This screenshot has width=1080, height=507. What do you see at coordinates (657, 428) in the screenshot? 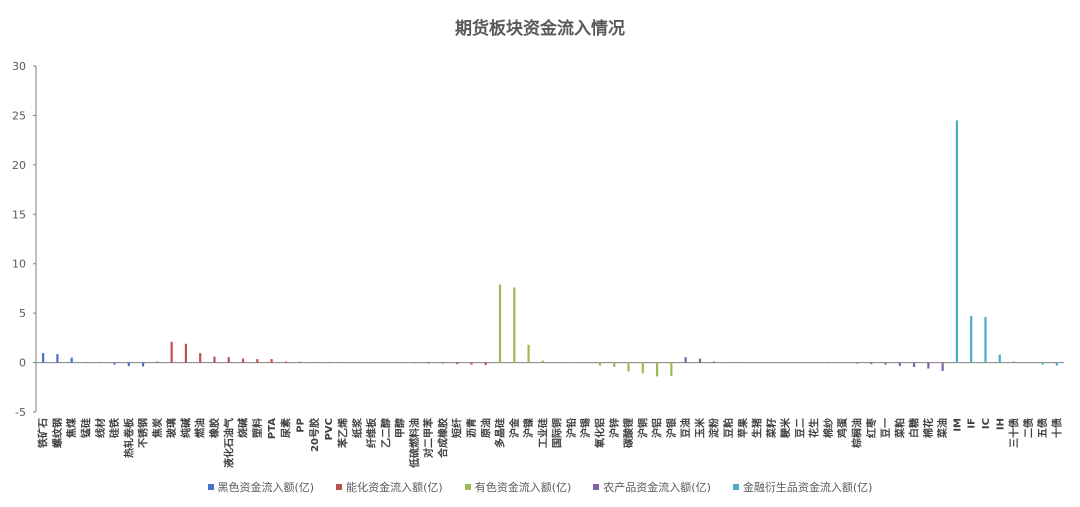
I see `x-tick-label: 沪铝` at bounding box center [657, 428].